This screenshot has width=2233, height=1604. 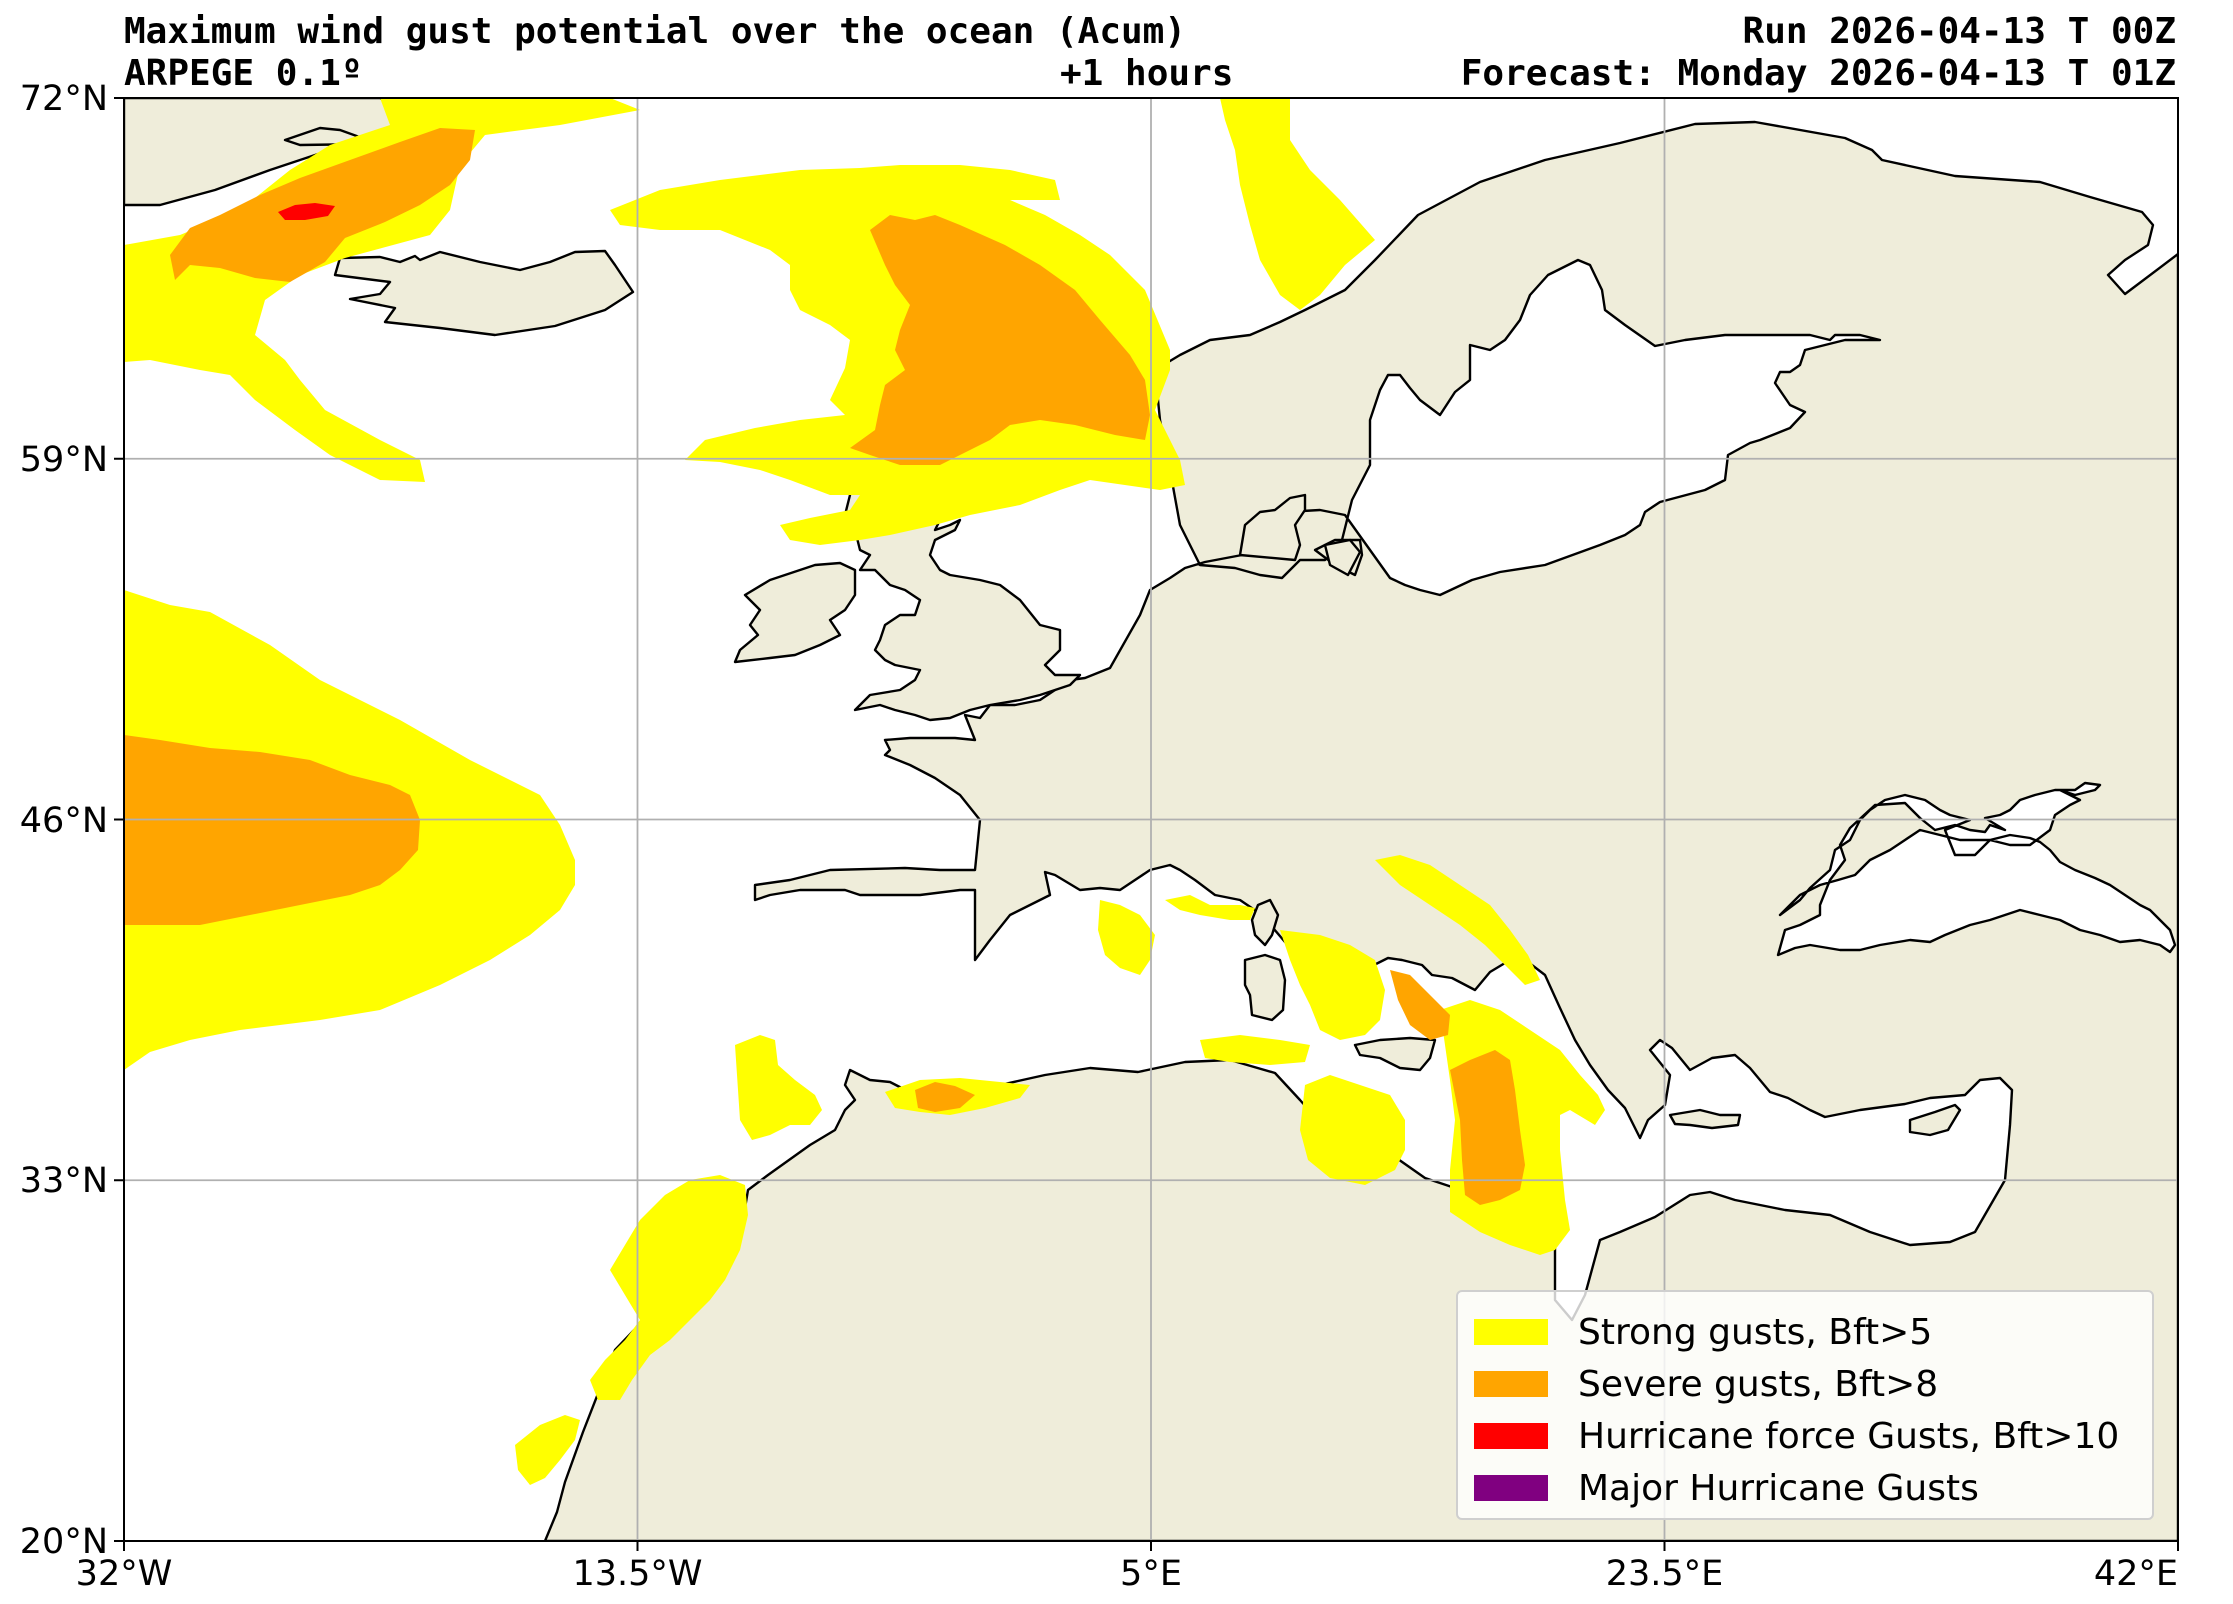 What do you see at coordinates (1487, 1127) in the screenshot?
I see `severe-gusts-ionian` at bounding box center [1487, 1127].